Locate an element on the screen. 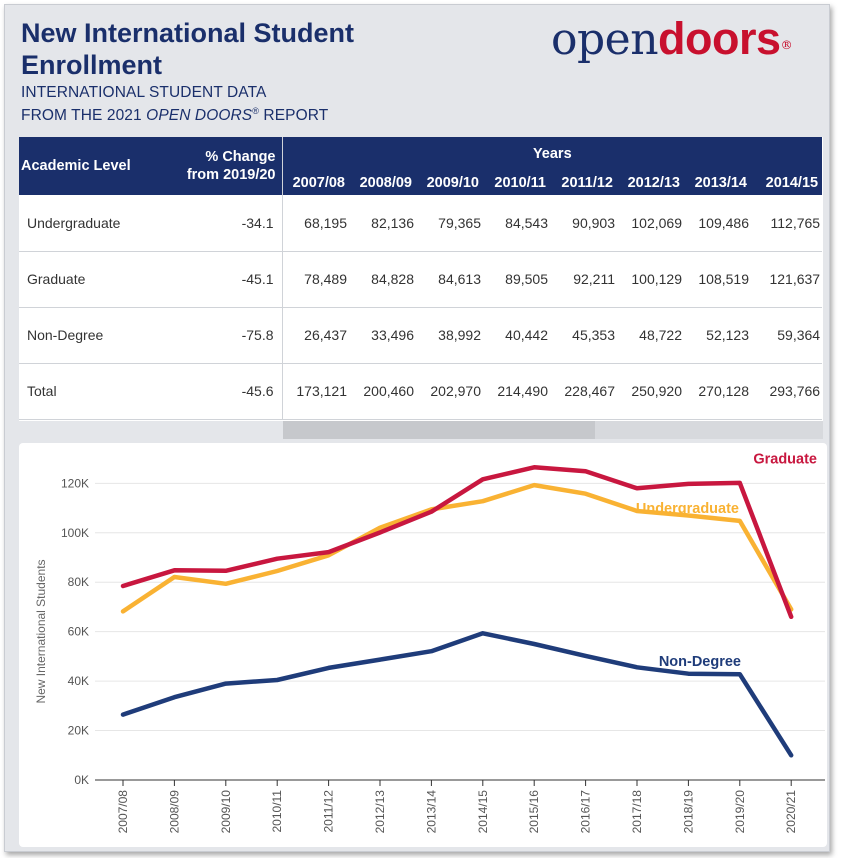 The width and height of the screenshot is (842, 858). cell-year-value: 270,128 is located at coordinates (717, 391).